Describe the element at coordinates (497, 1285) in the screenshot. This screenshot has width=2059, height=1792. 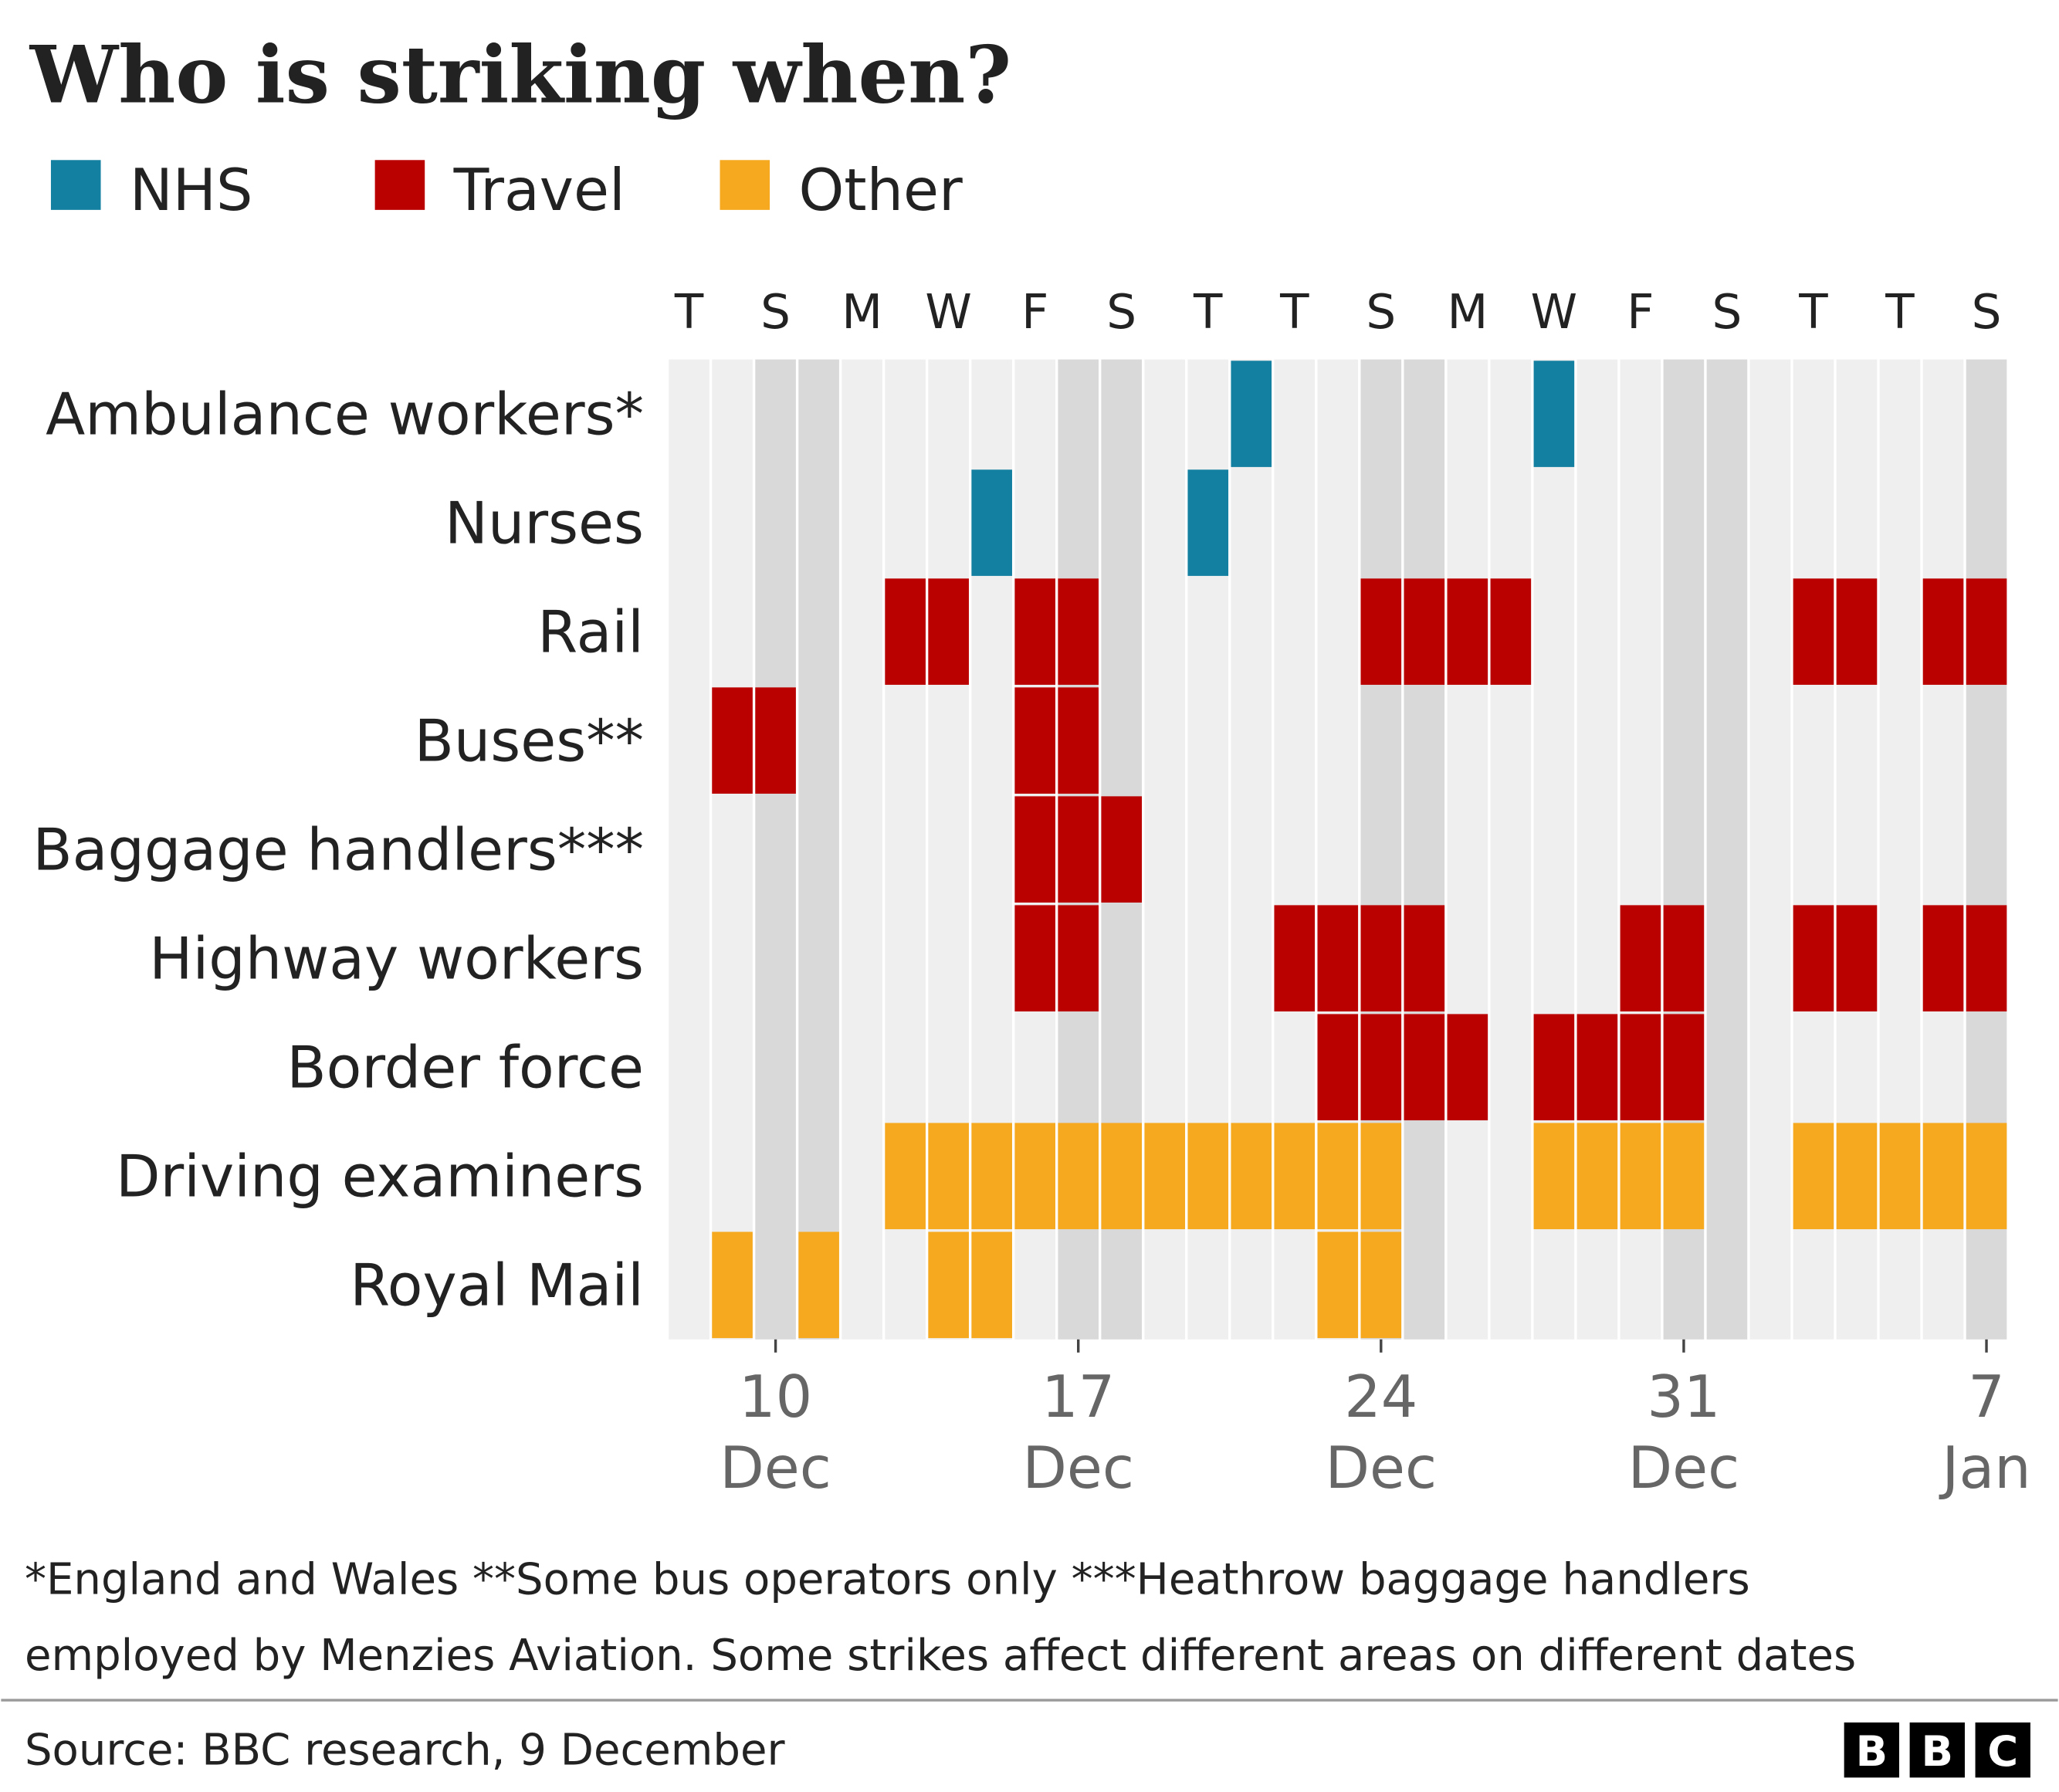
I see `row-label: Royal Mail` at that location.